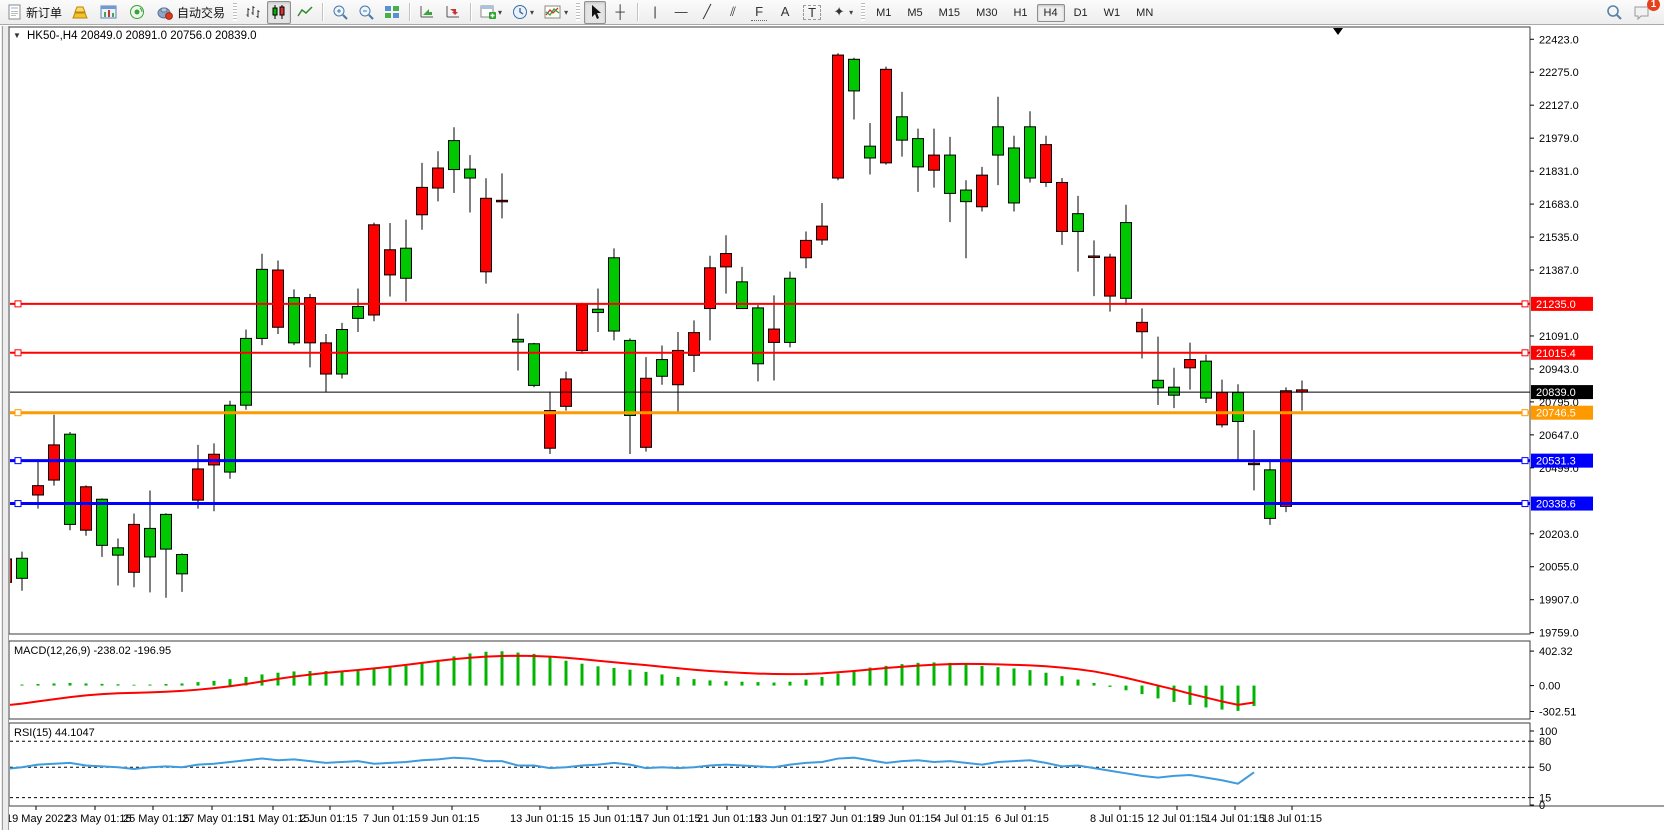  What do you see at coordinates (1145, 13) in the screenshot?
I see `timeframe-MN: MN` at bounding box center [1145, 13].